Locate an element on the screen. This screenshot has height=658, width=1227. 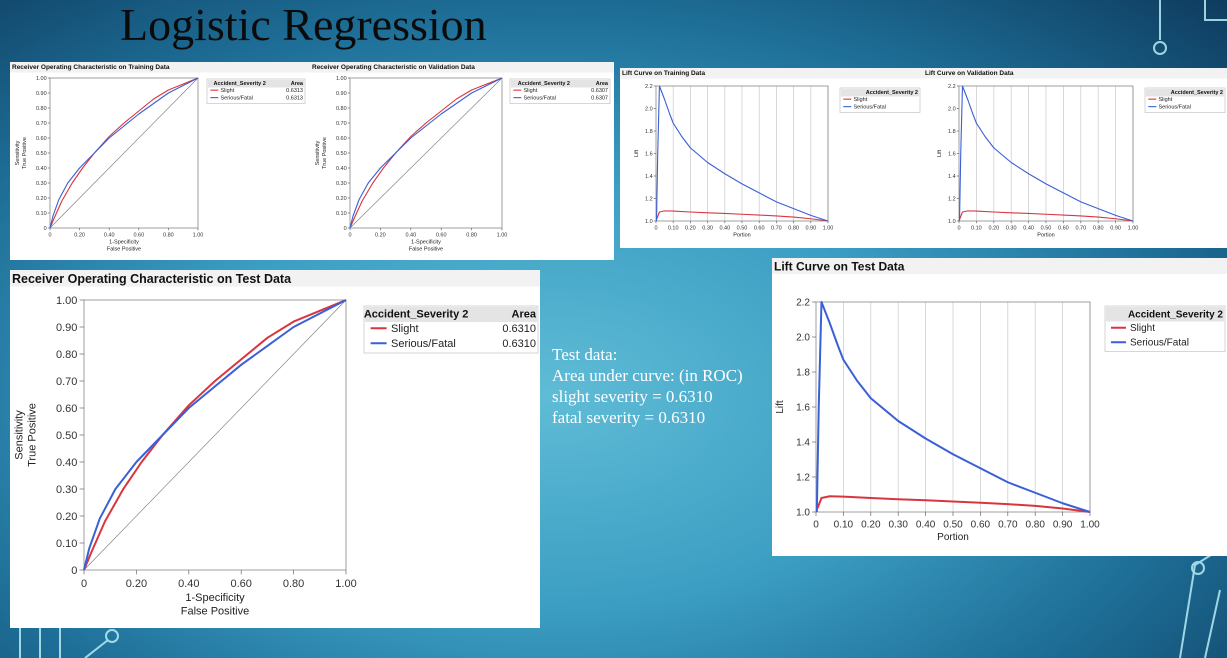
chart-roc-test-ytick-label-7: 0.70 is located at coordinates (66, 382).